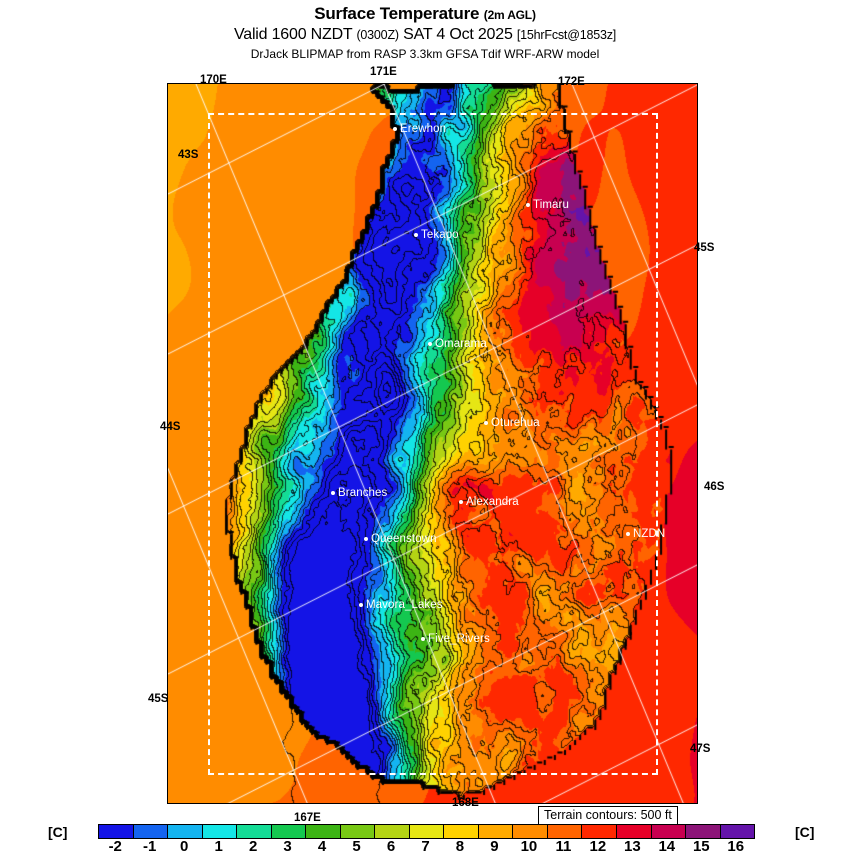 The image size is (850, 860). Describe the element at coordinates (307, 818) in the screenshot. I see `graticule-label: 167E` at that location.